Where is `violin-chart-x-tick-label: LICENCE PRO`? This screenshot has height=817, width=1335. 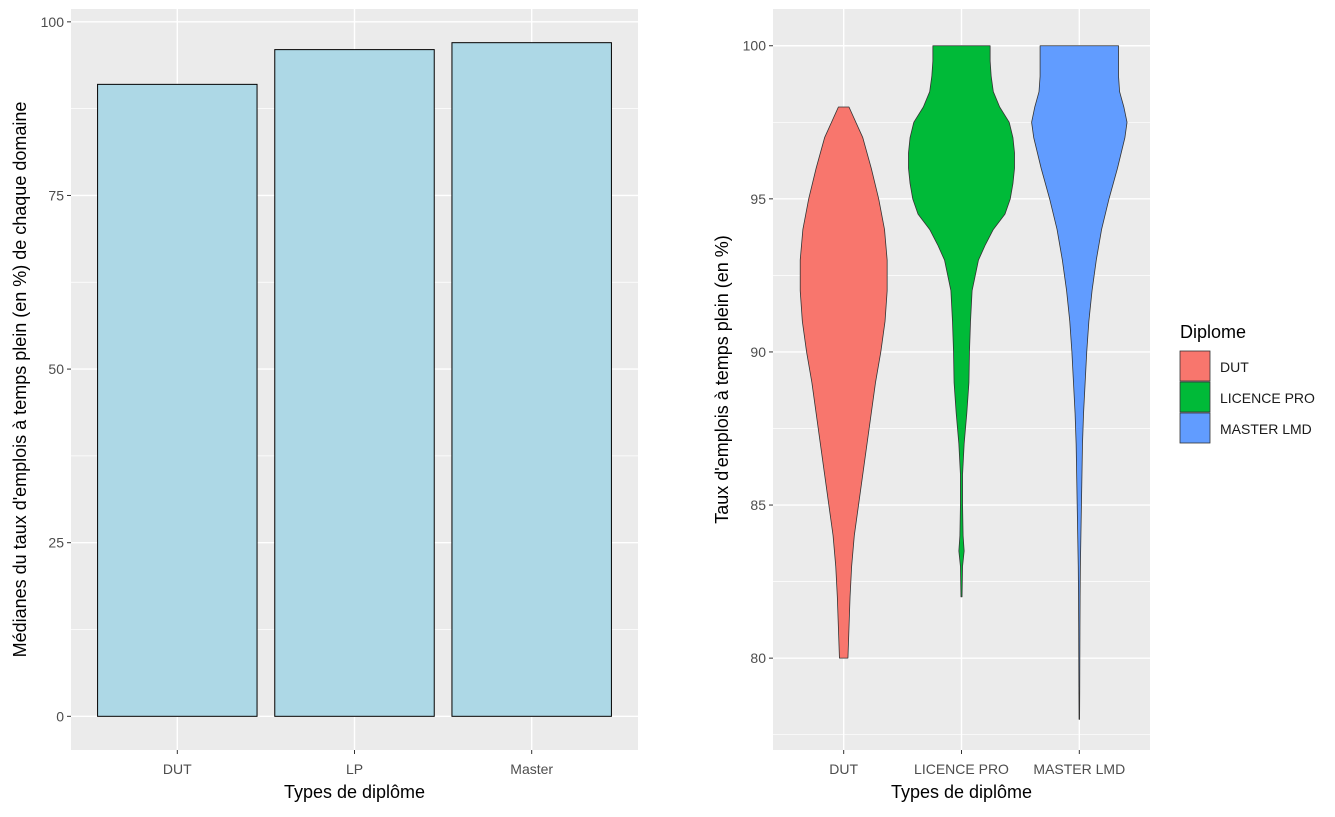 violin-chart-x-tick-label: LICENCE PRO is located at coordinates (961, 769).